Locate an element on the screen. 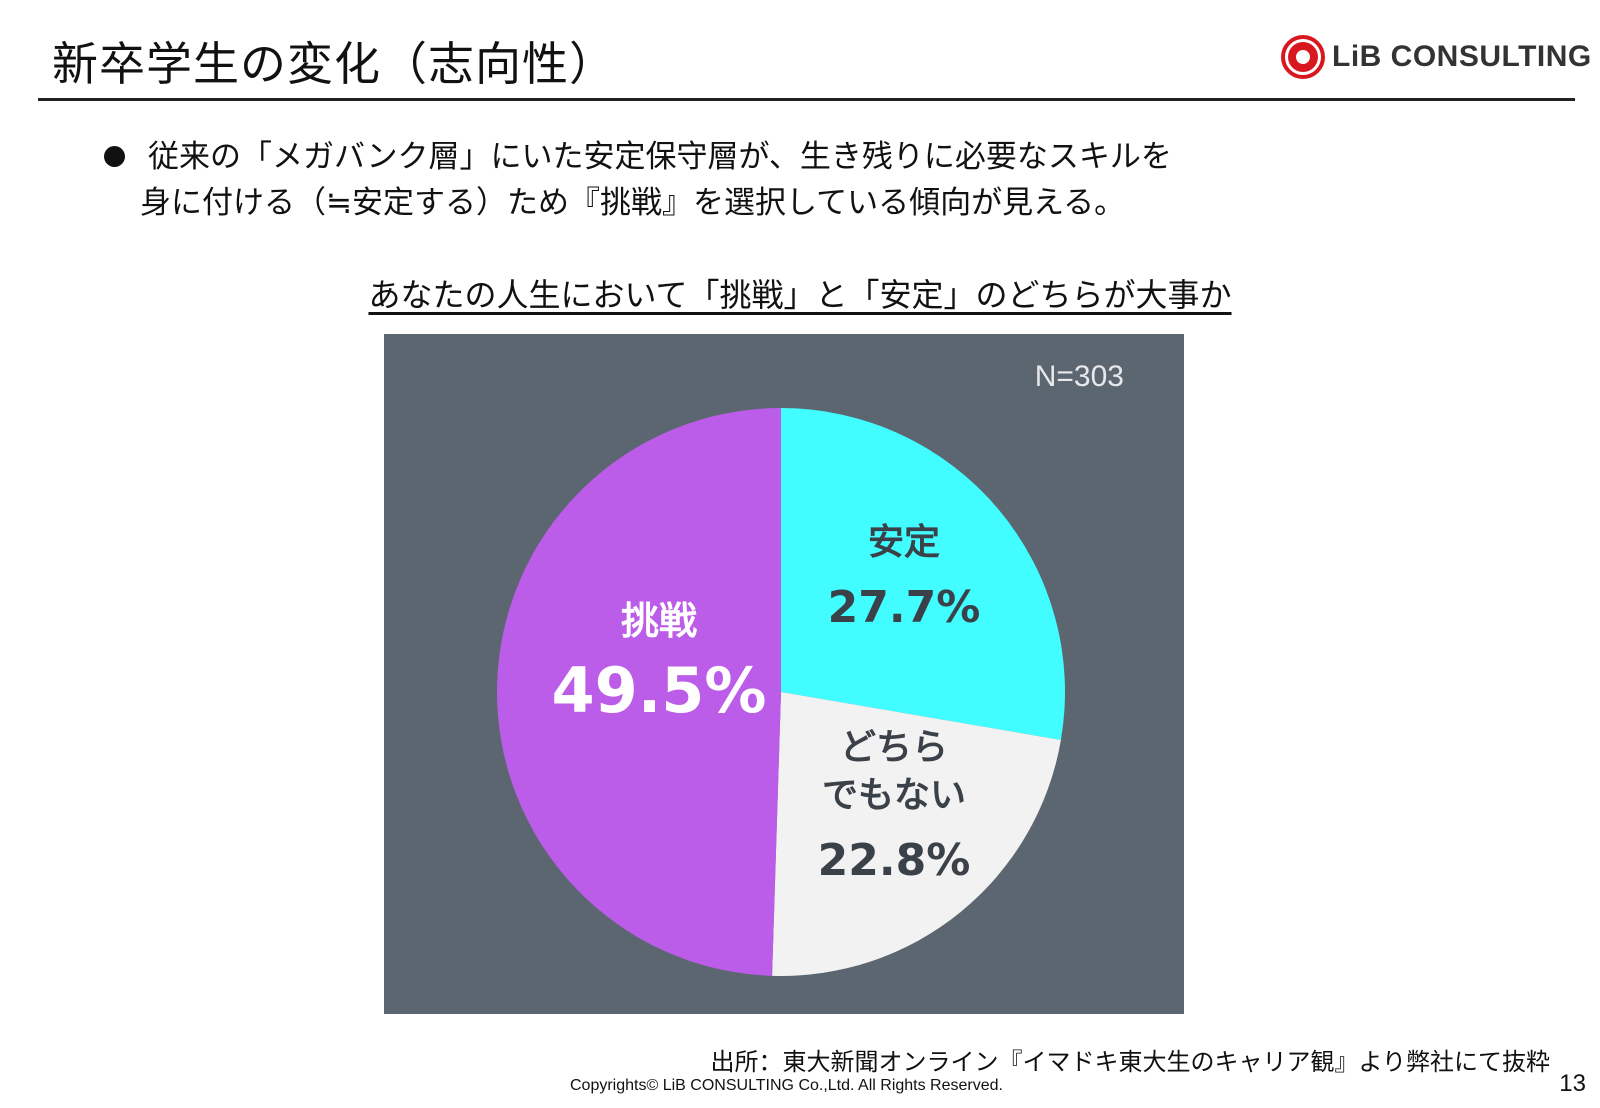 This screenshot has width=1600, height=1108. bullet-line-1: 従来の「メガバンク層」にいた安定保守層が、生き残りに必要なスキルを is located at coordinates (660, 157).